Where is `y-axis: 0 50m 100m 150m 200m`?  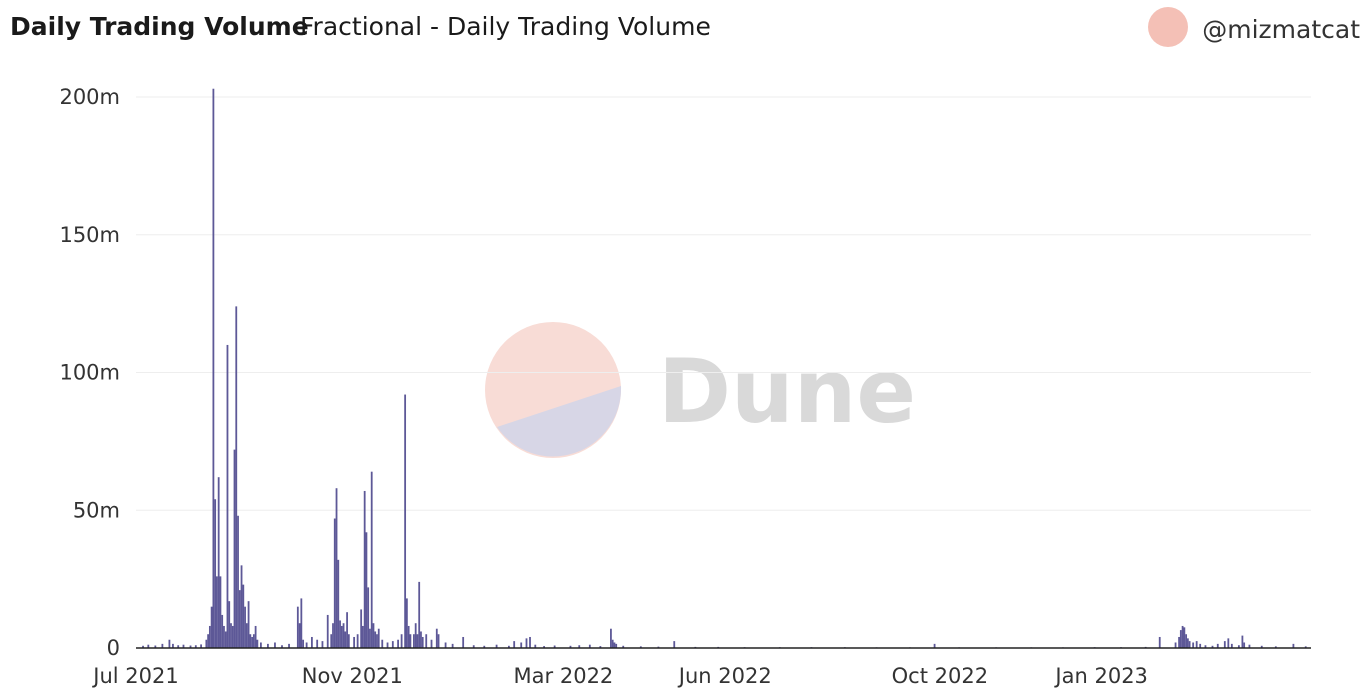 y-axis: 0 50m 100m 150m 200m is located at coordinates (89, 372).